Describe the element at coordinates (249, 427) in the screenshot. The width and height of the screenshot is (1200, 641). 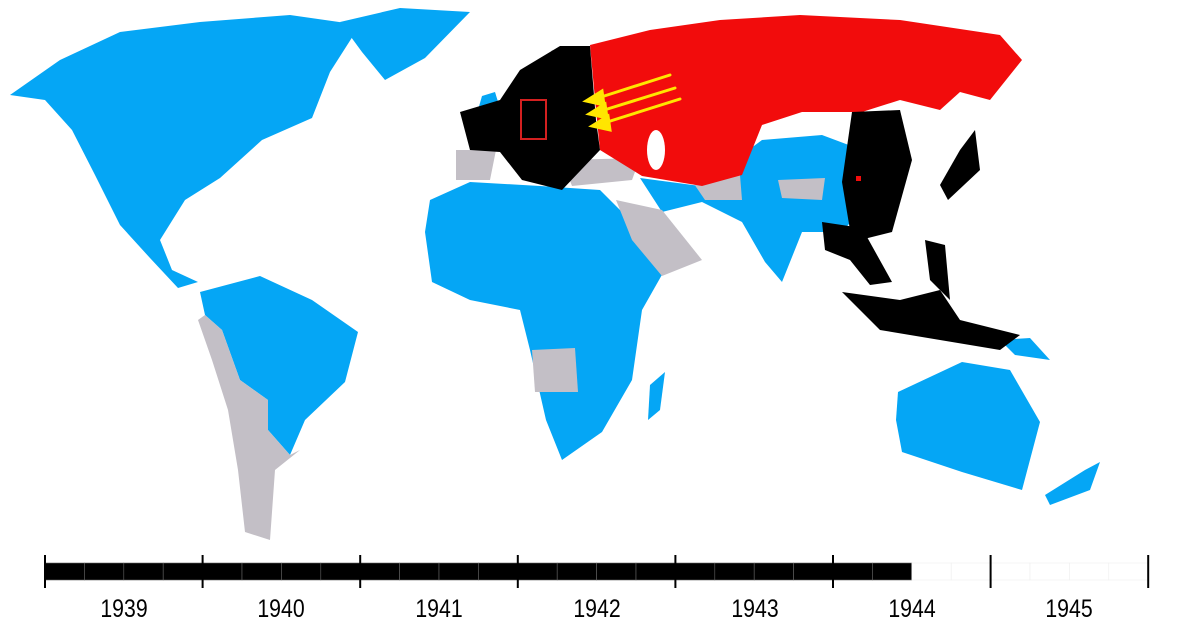
I see `south-america-neutral` at that location.